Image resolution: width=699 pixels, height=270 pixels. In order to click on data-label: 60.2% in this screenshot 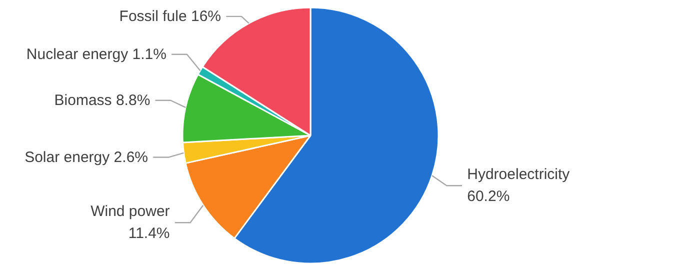, I will do `click(488, 197)`.